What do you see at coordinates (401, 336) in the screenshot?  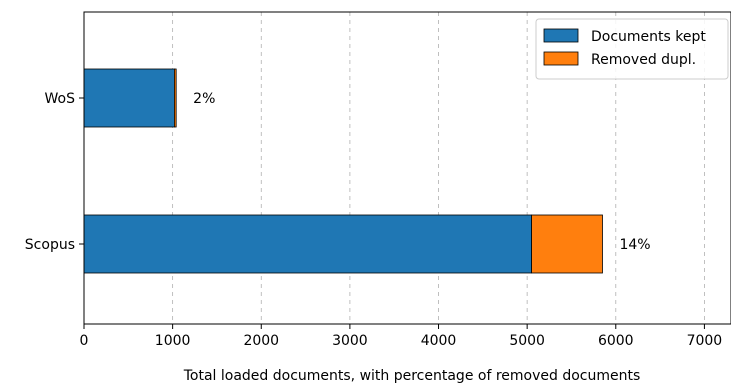 I see `x-axis: 0 1000 2000 3000 4000 5000 6000 7000` at bounding box center [401, 336].